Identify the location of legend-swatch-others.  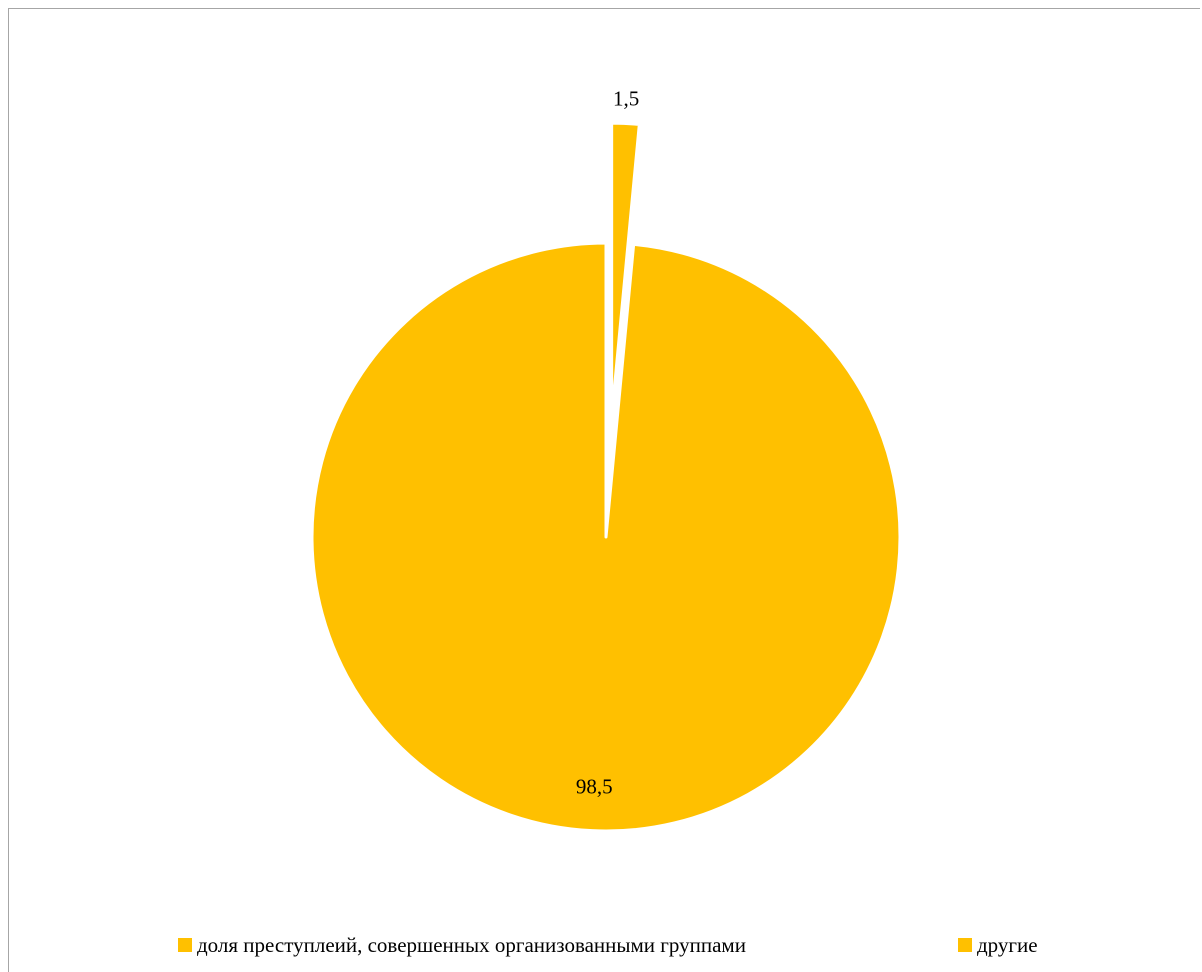
(965, 945).